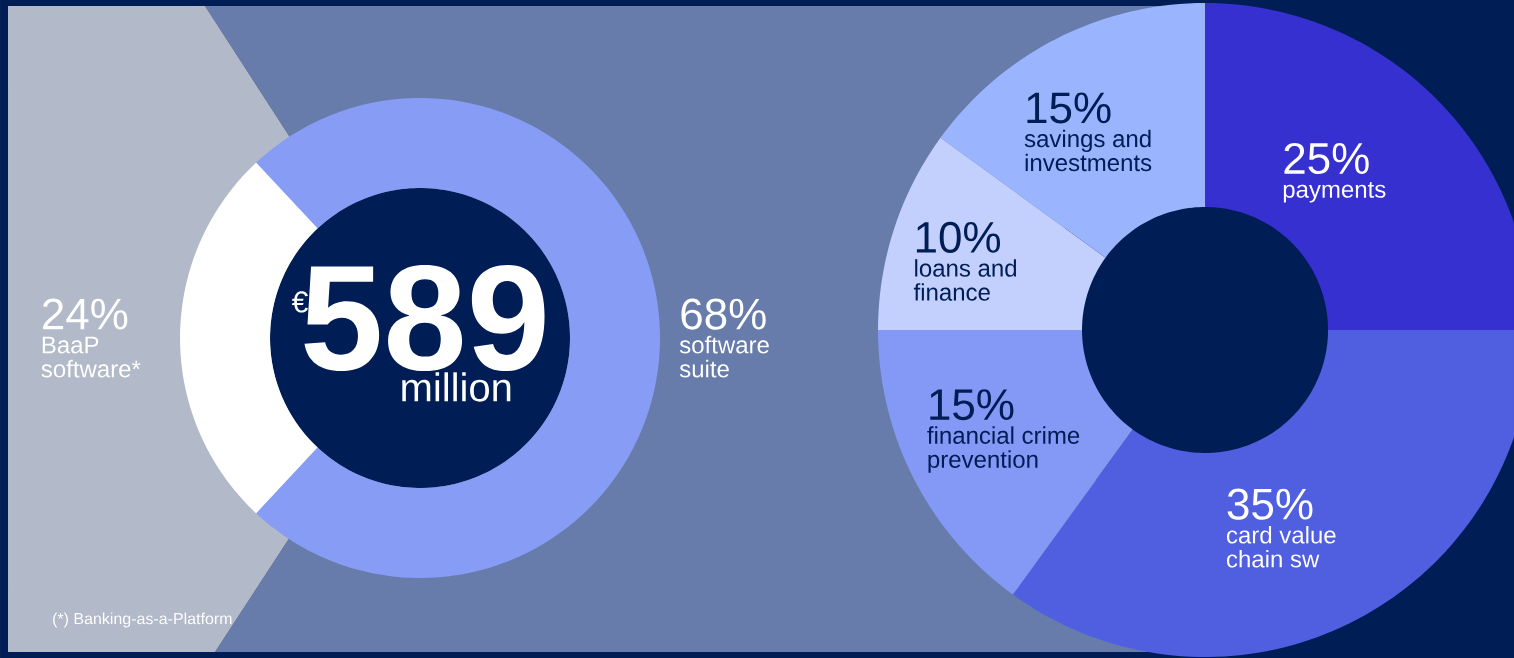 The image size is (1514, 658). What do you see at coordinates (1281, 546) in the screenshot?
I see `slice-label: card value chain sw` at bounding box center [1281, 546].